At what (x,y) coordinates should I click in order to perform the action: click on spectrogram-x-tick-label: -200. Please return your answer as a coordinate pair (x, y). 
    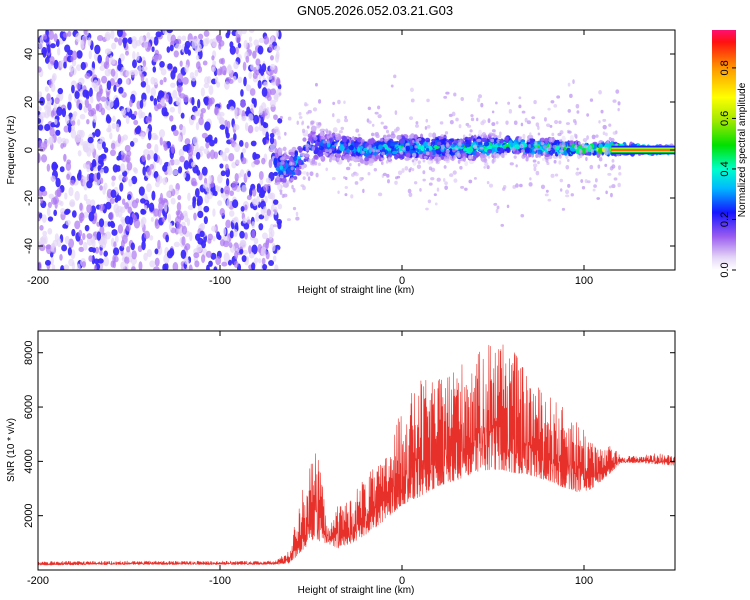
    Looking at the image, I should click on (38, 281).